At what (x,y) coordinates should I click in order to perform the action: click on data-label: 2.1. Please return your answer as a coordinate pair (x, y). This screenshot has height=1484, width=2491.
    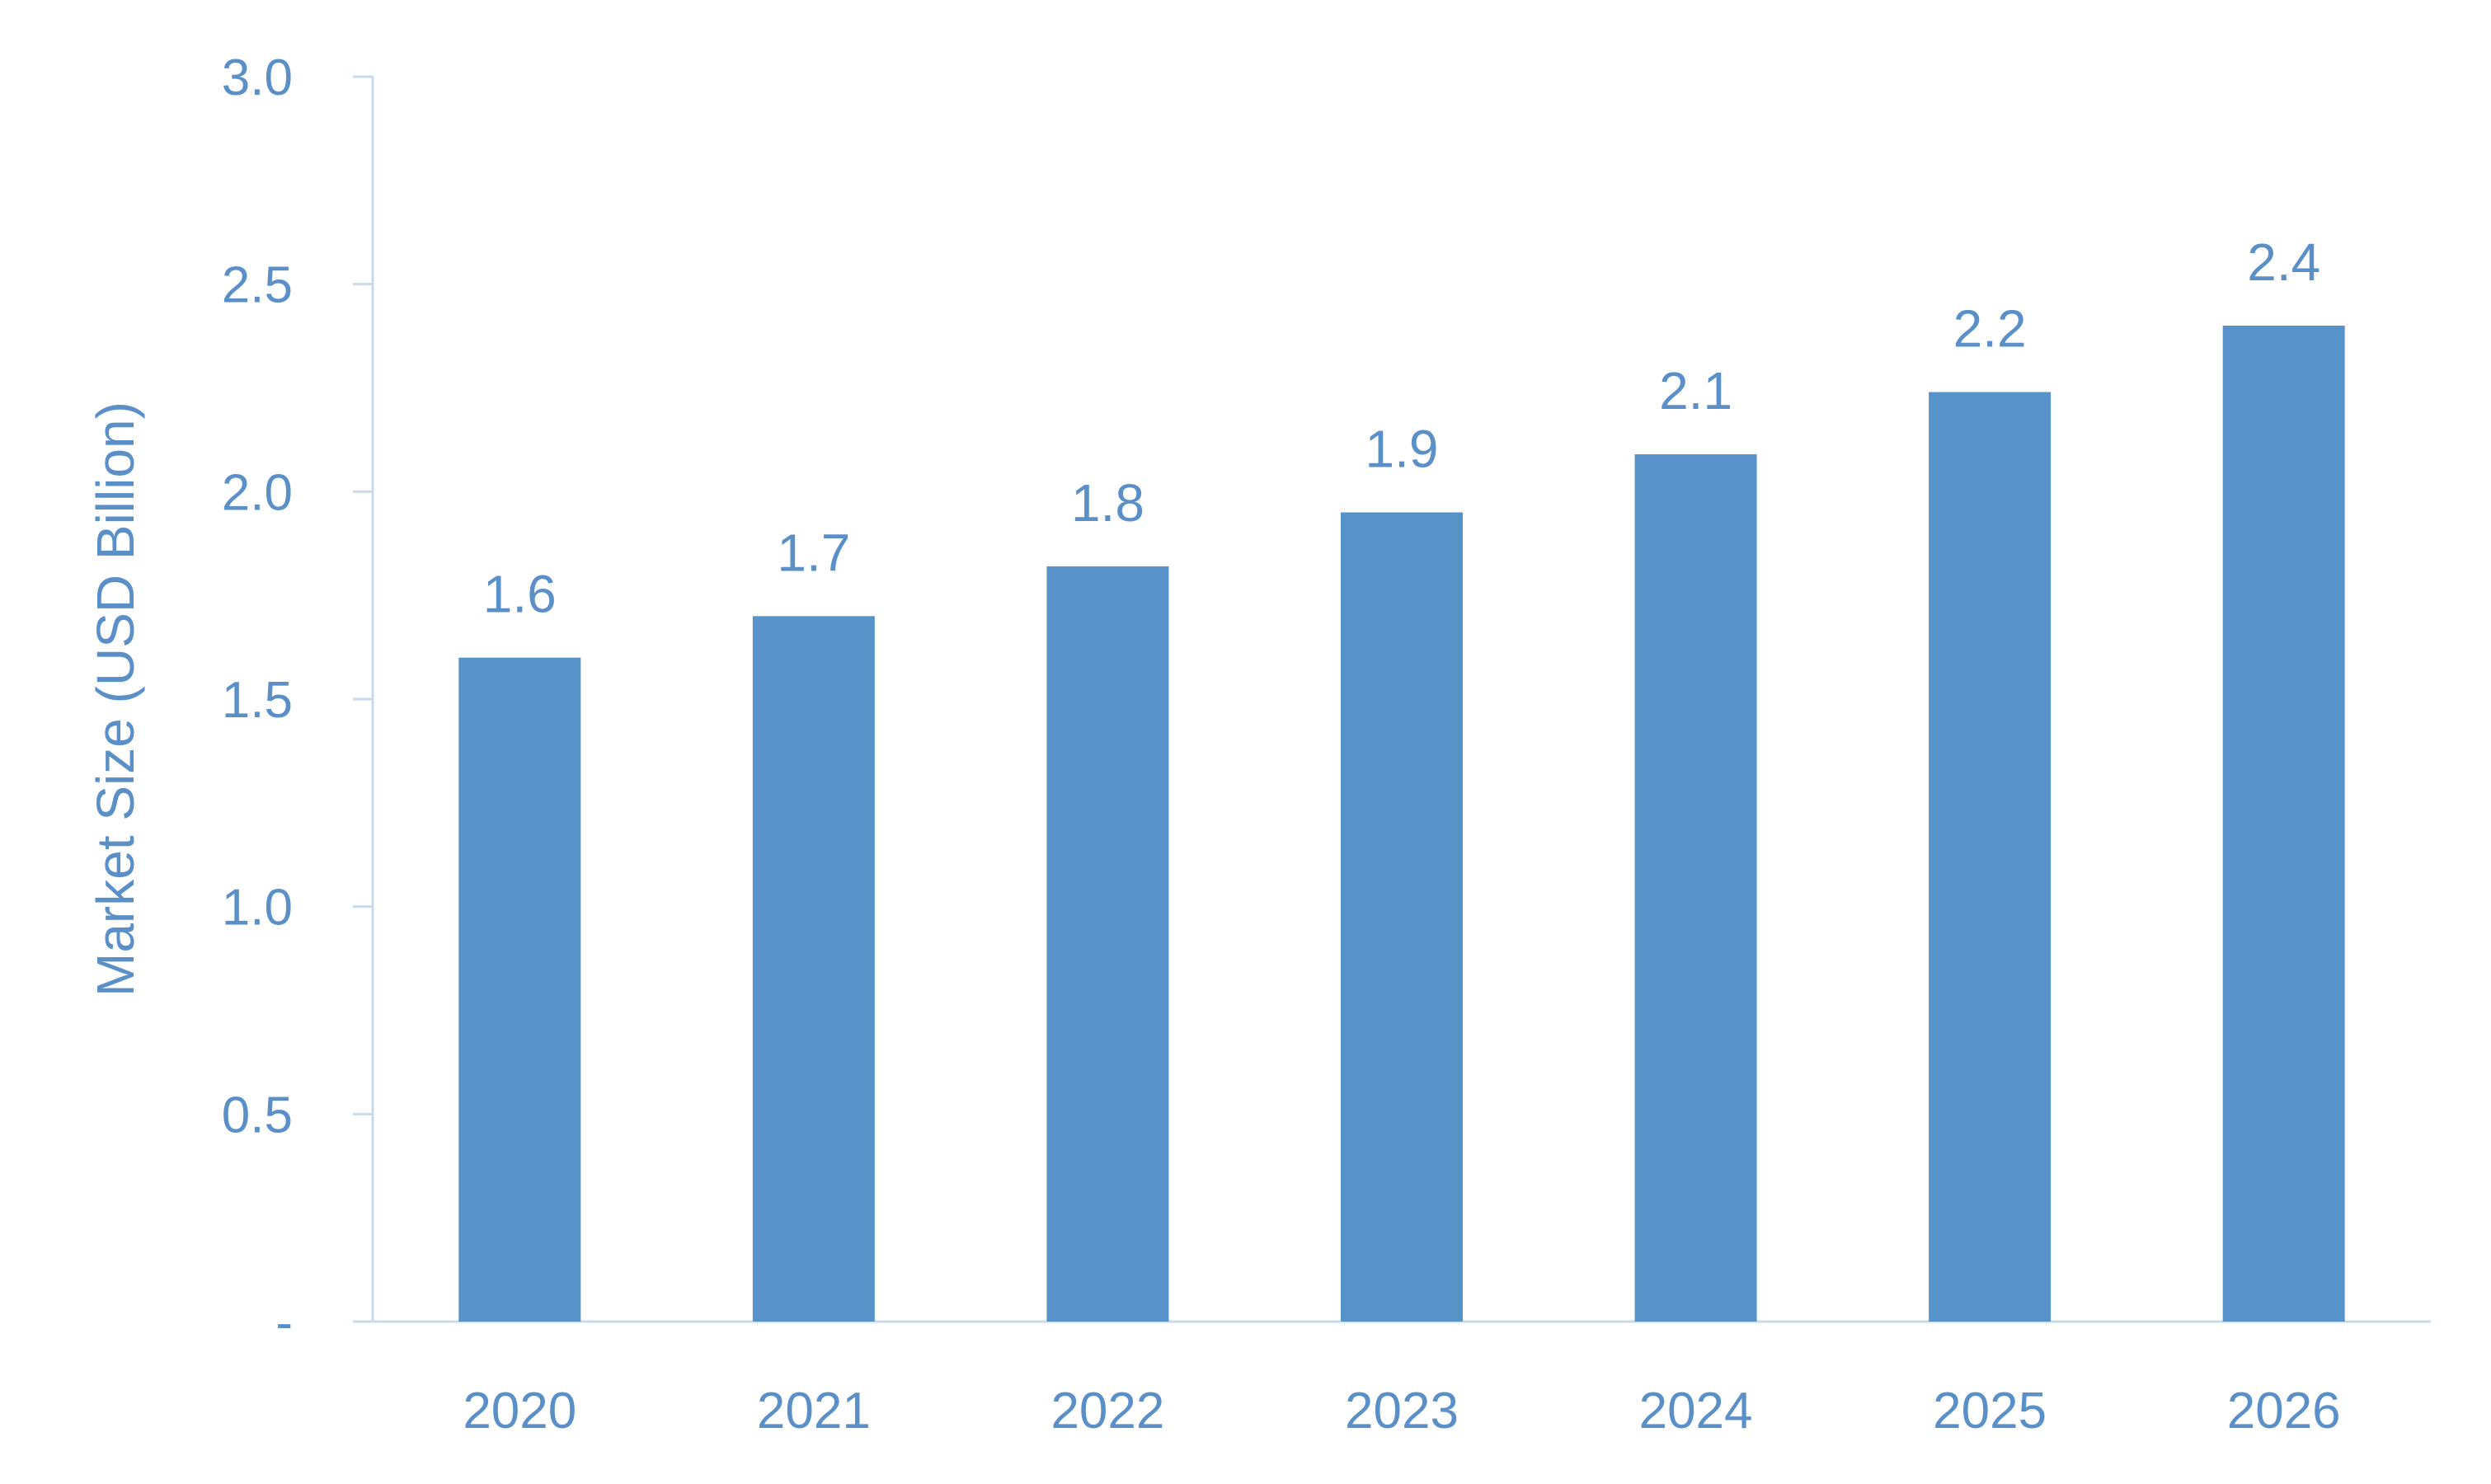
    Looking at the image, I should click on (1696, 390).